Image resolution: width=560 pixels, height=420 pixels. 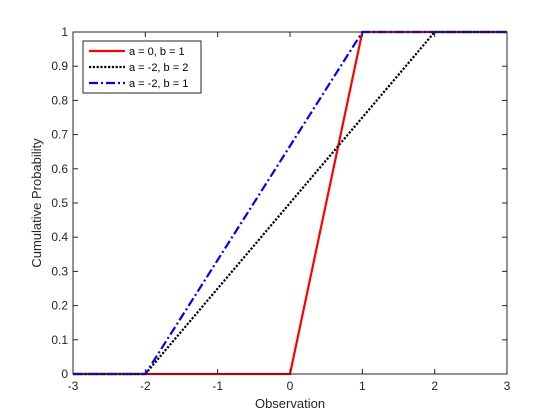 I want to click on y-tick-label: 0.7, so click(x=59, y=135).